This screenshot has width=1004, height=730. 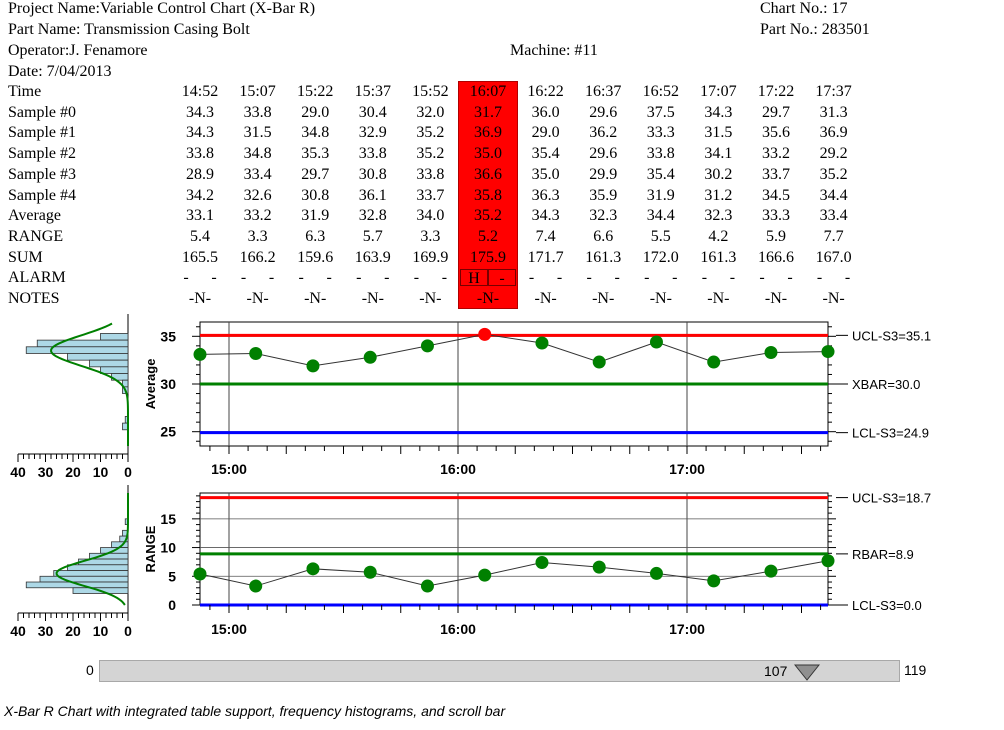 I want to click on sample-cell: 32.0, so click(x=430, y=112).